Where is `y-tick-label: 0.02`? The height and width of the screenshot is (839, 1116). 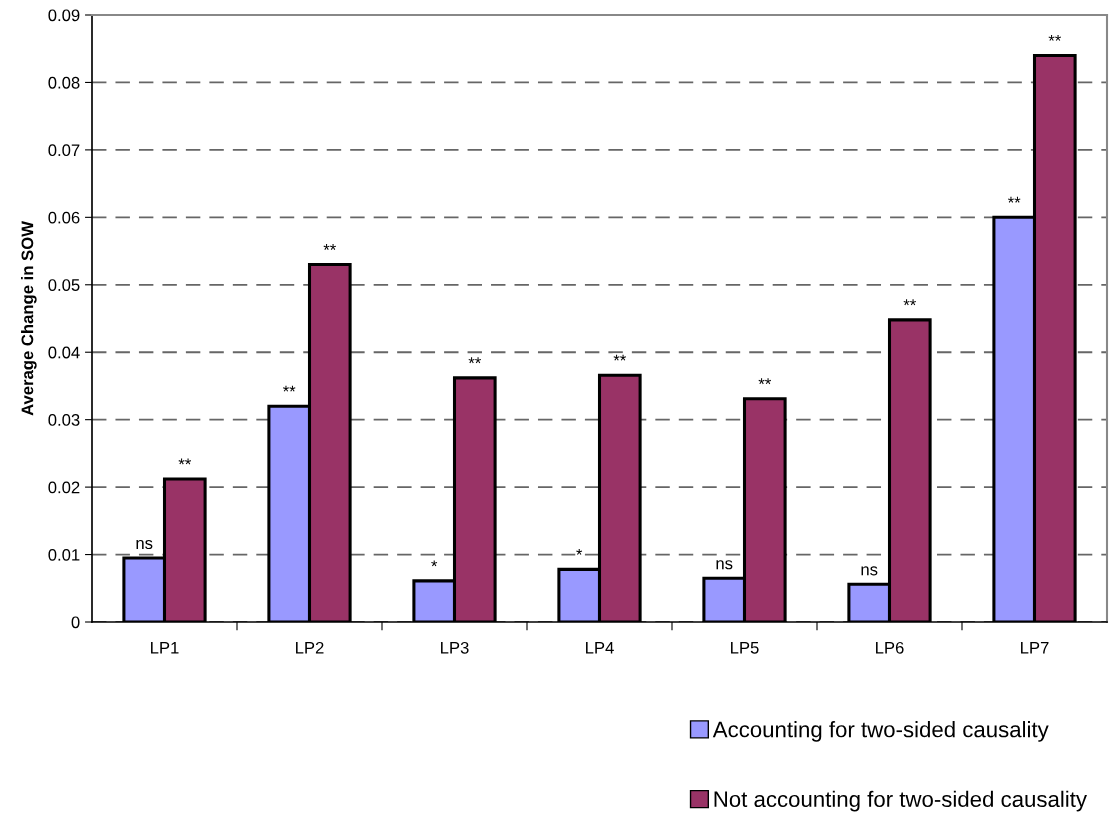
y-tick-label: 0.02 is located at coordinates (64, 487).